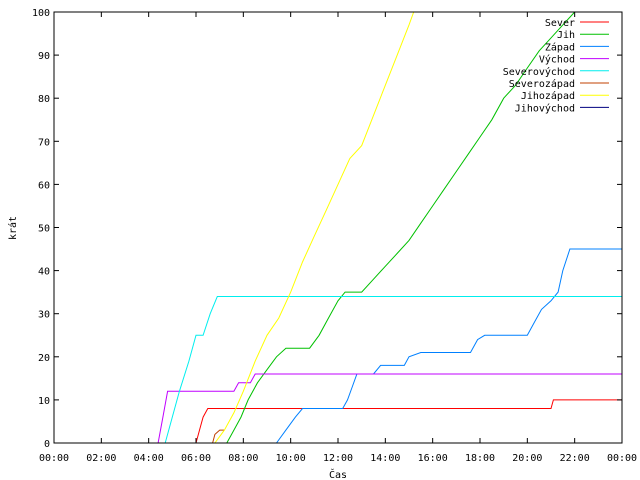  What do you see at coordinates (338, 458) in the screenshot?
I see `x-tick-label: 12:00` at bounding box center [338, 458].